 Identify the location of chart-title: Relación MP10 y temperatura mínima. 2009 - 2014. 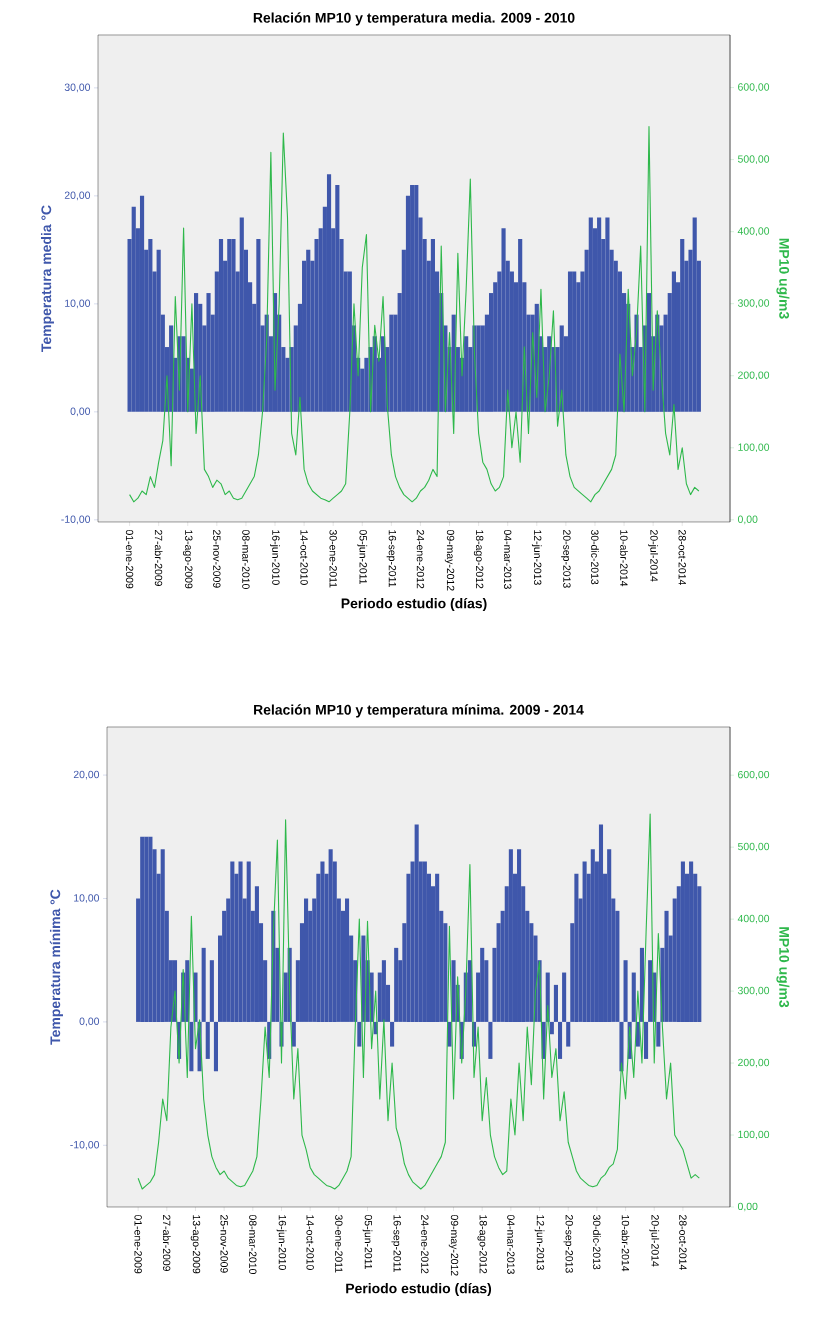
(419, 711).